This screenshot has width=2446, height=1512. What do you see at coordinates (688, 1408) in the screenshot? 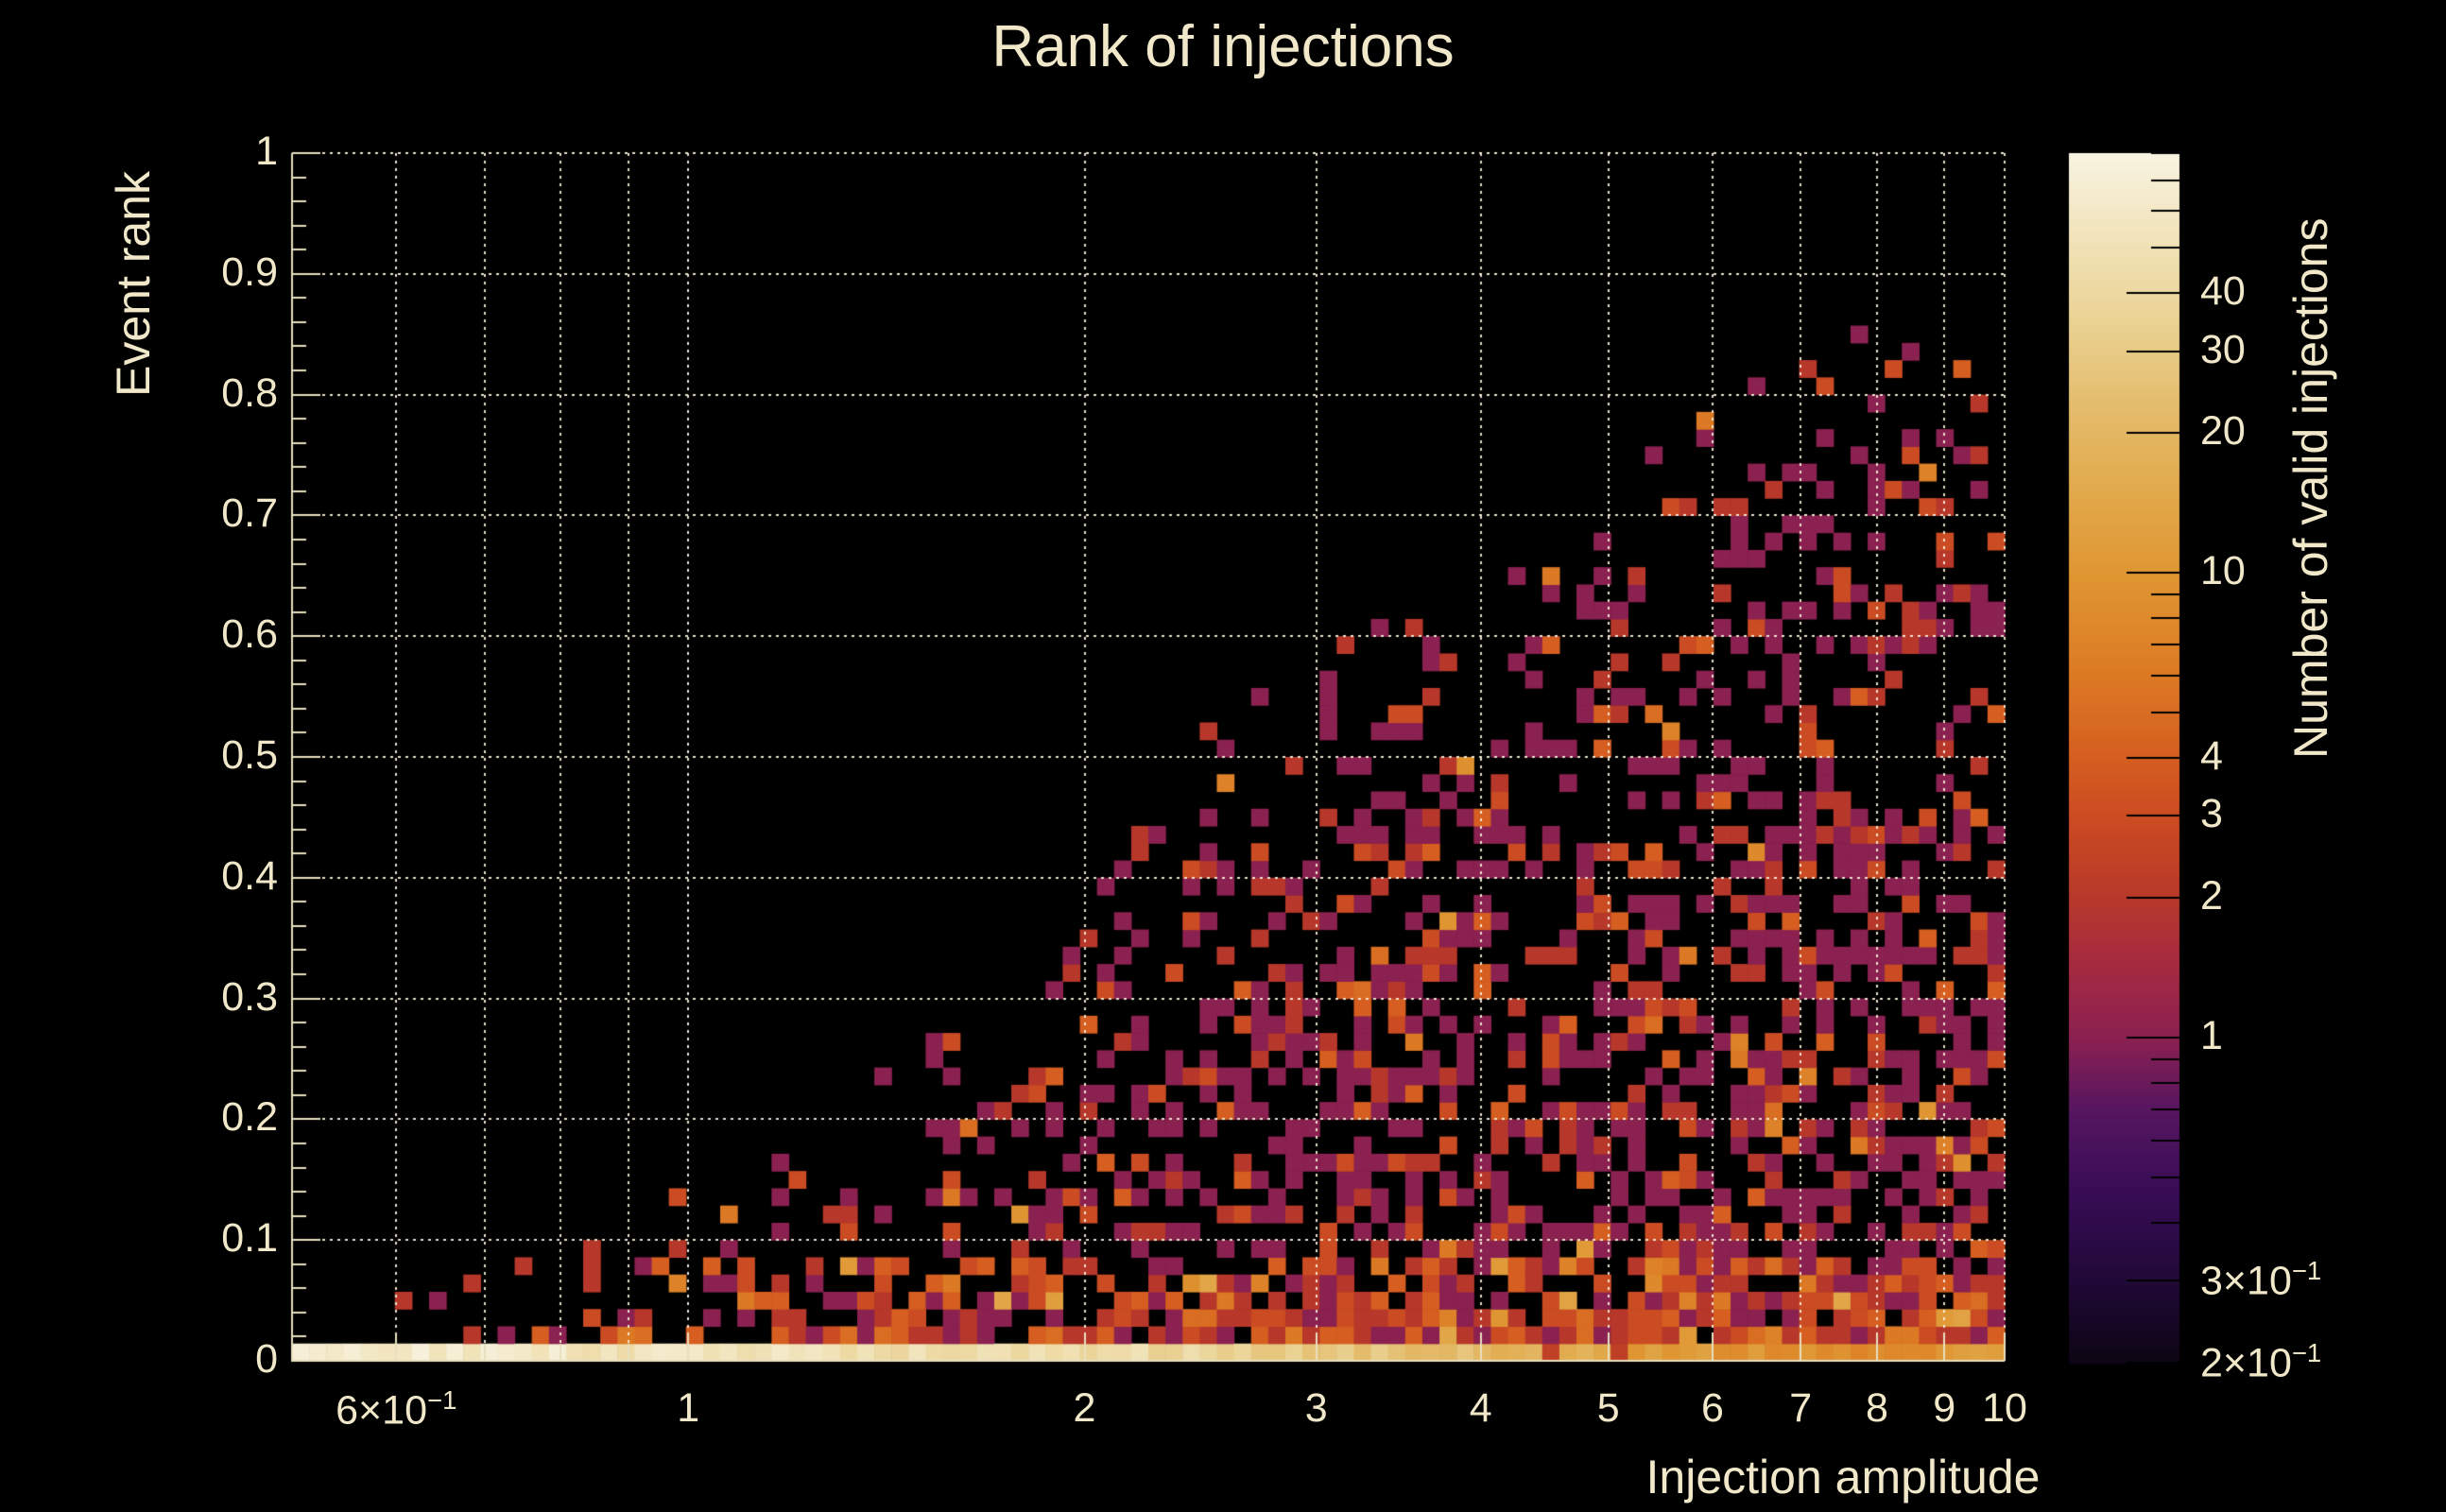
I see `x-tick-label: 1` at bounding box center [688, 1408].